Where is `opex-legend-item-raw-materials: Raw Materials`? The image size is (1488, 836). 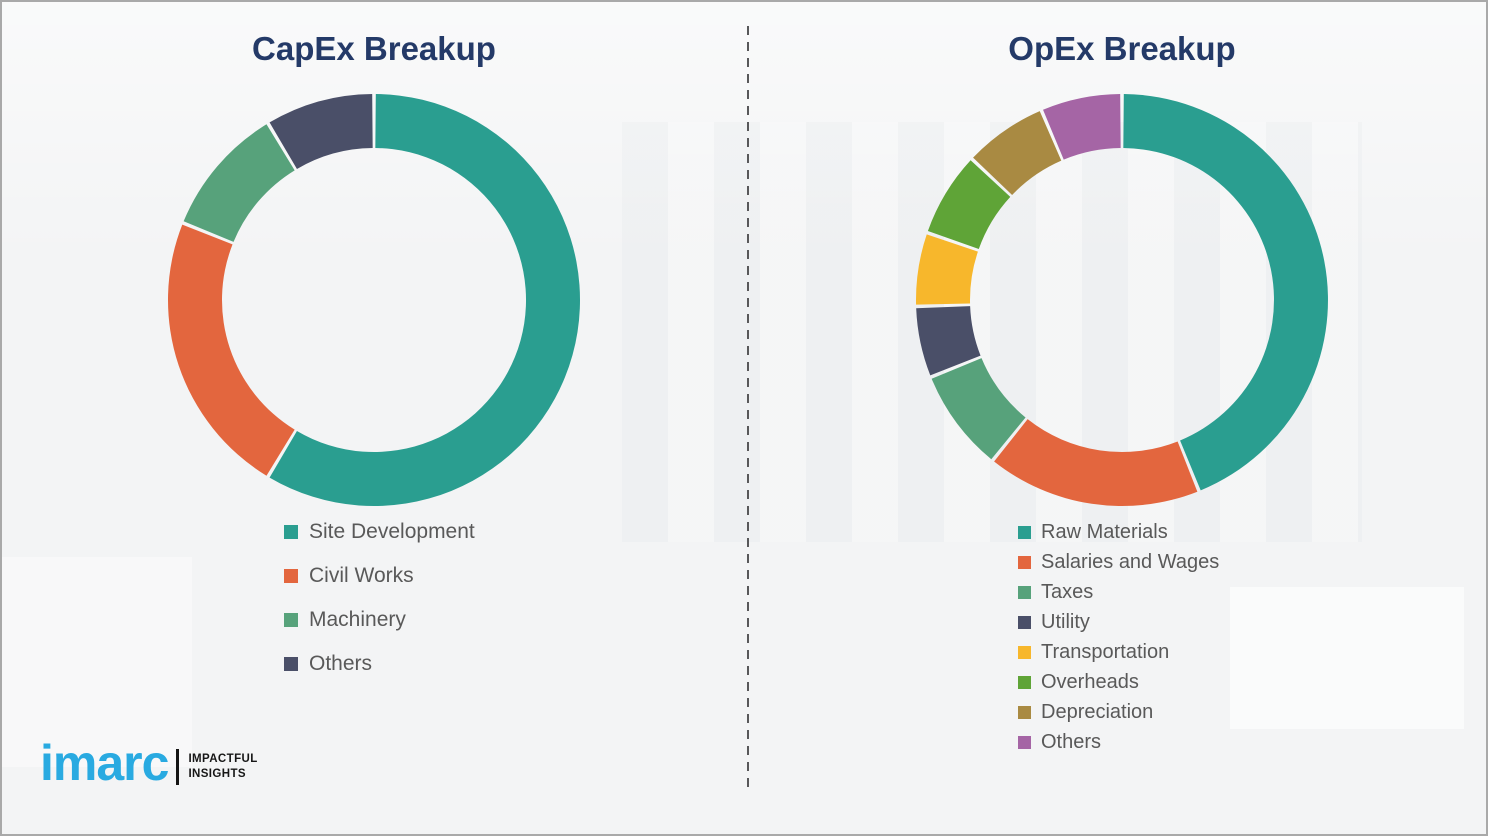
opex-legend-item-raw-materials: Raw Materials is located at coordinates (1118, 532).